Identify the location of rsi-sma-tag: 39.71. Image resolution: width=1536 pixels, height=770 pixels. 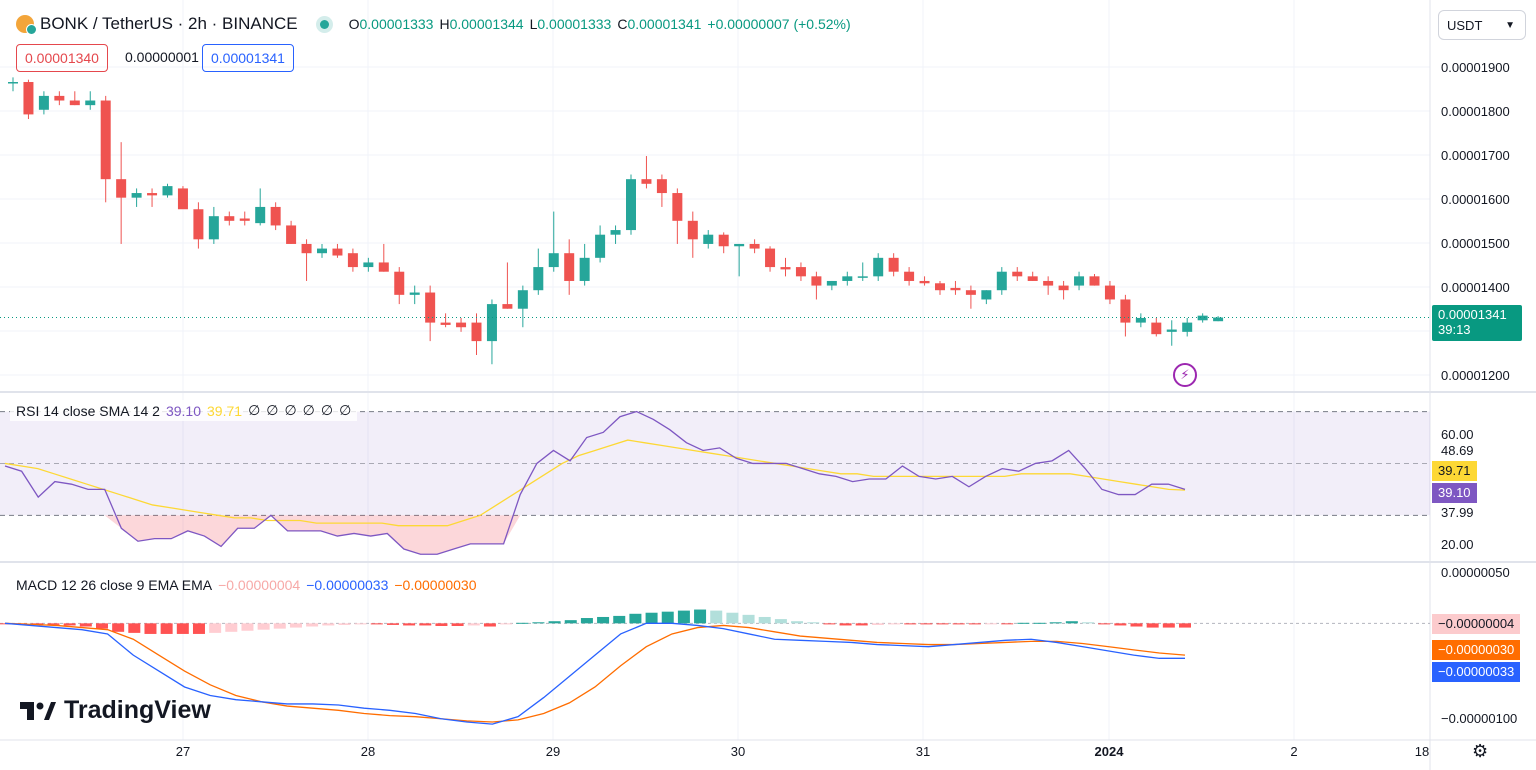
(1454, 471).